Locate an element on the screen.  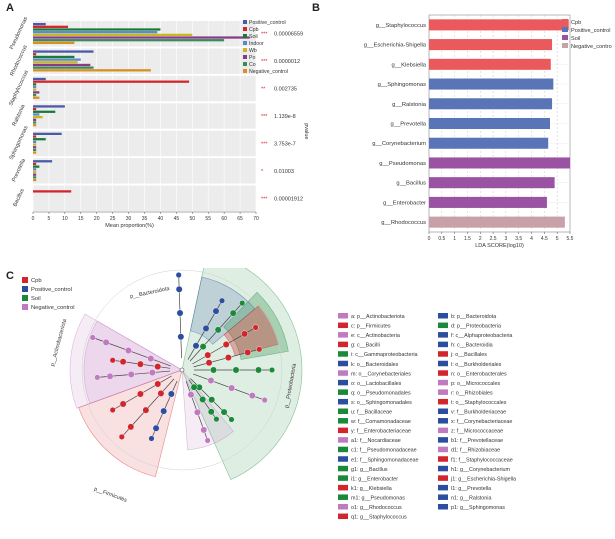
key-label: l1: g__Prevotella is located at coordinates (471, 489).